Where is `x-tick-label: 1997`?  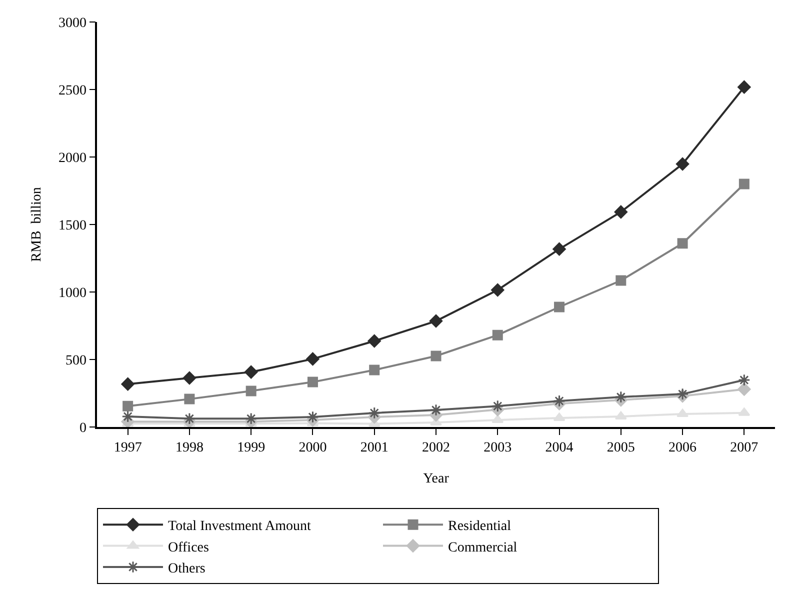
x-tick-label: 1997 is located at coordinates (128, 448).